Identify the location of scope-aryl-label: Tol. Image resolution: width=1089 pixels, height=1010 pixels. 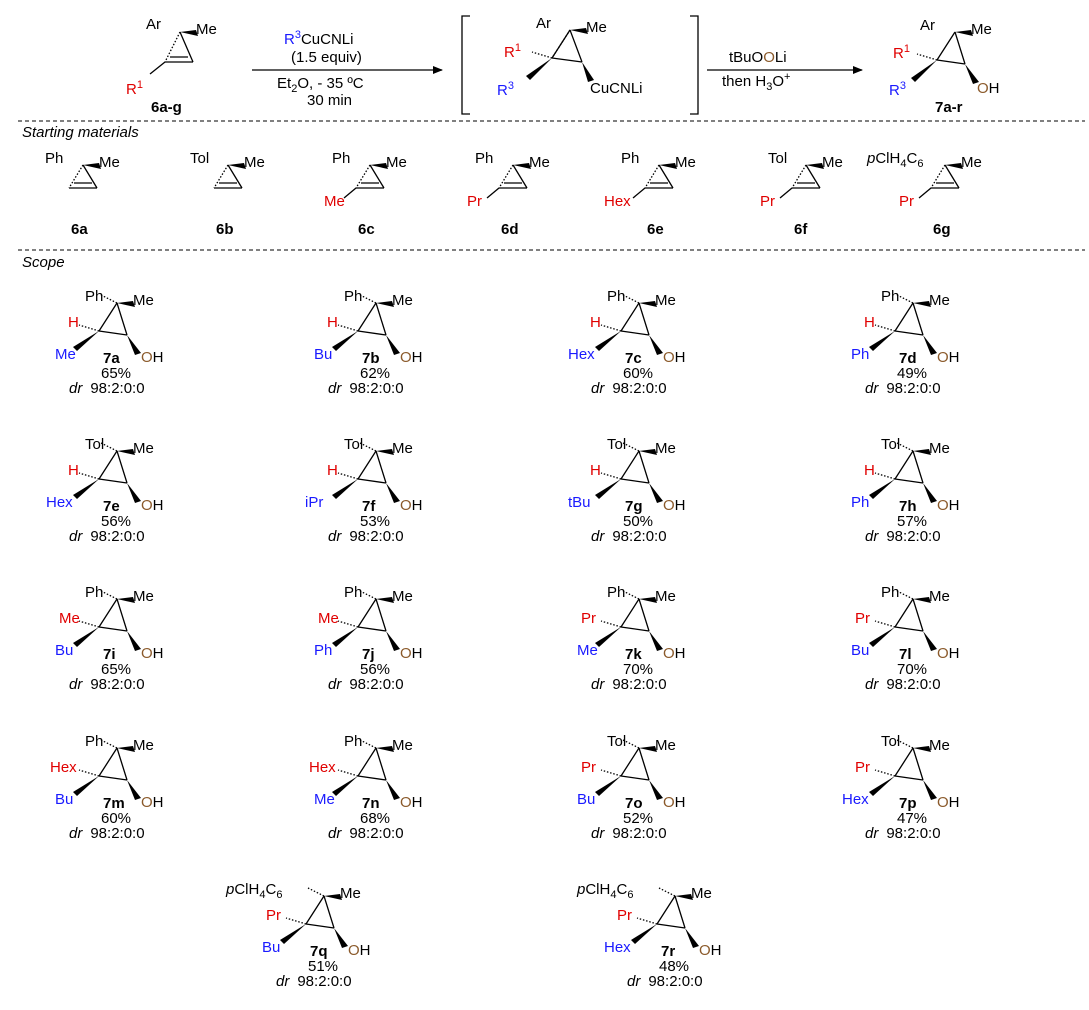
(616, 741).